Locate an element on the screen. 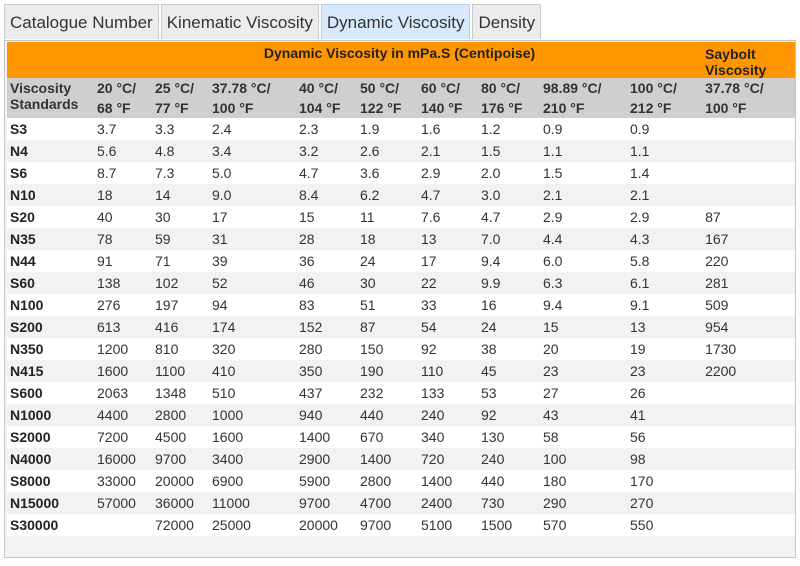  table-row: N100 276 197 94 83 51 33 16 9.4 9.1 509 is located at coordinates (401, 305).